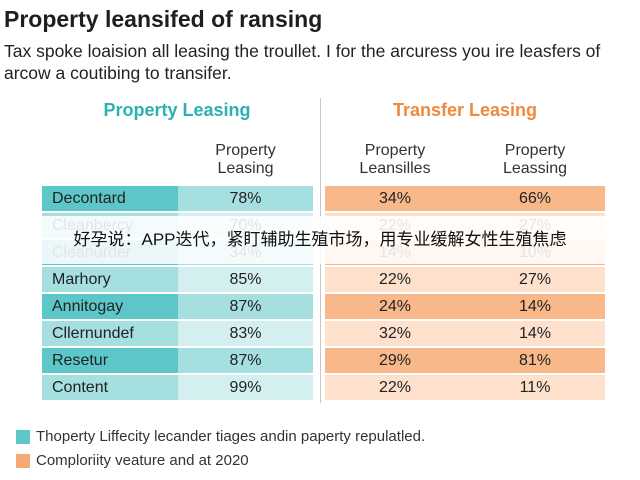 The image size is (640, 480). Describe the element at coordinates (395, 199) in the screenshot. I see `table-cell: 34%` at that location.